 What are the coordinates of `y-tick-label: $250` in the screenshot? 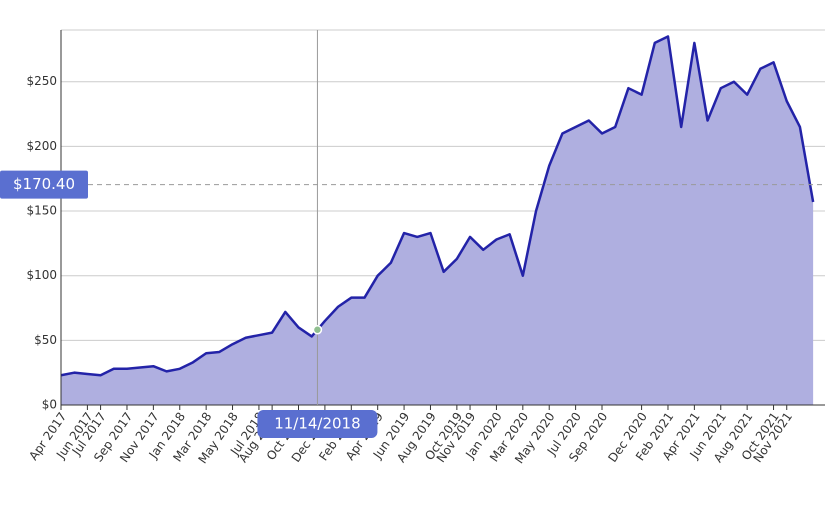 It's located at (41, 81).